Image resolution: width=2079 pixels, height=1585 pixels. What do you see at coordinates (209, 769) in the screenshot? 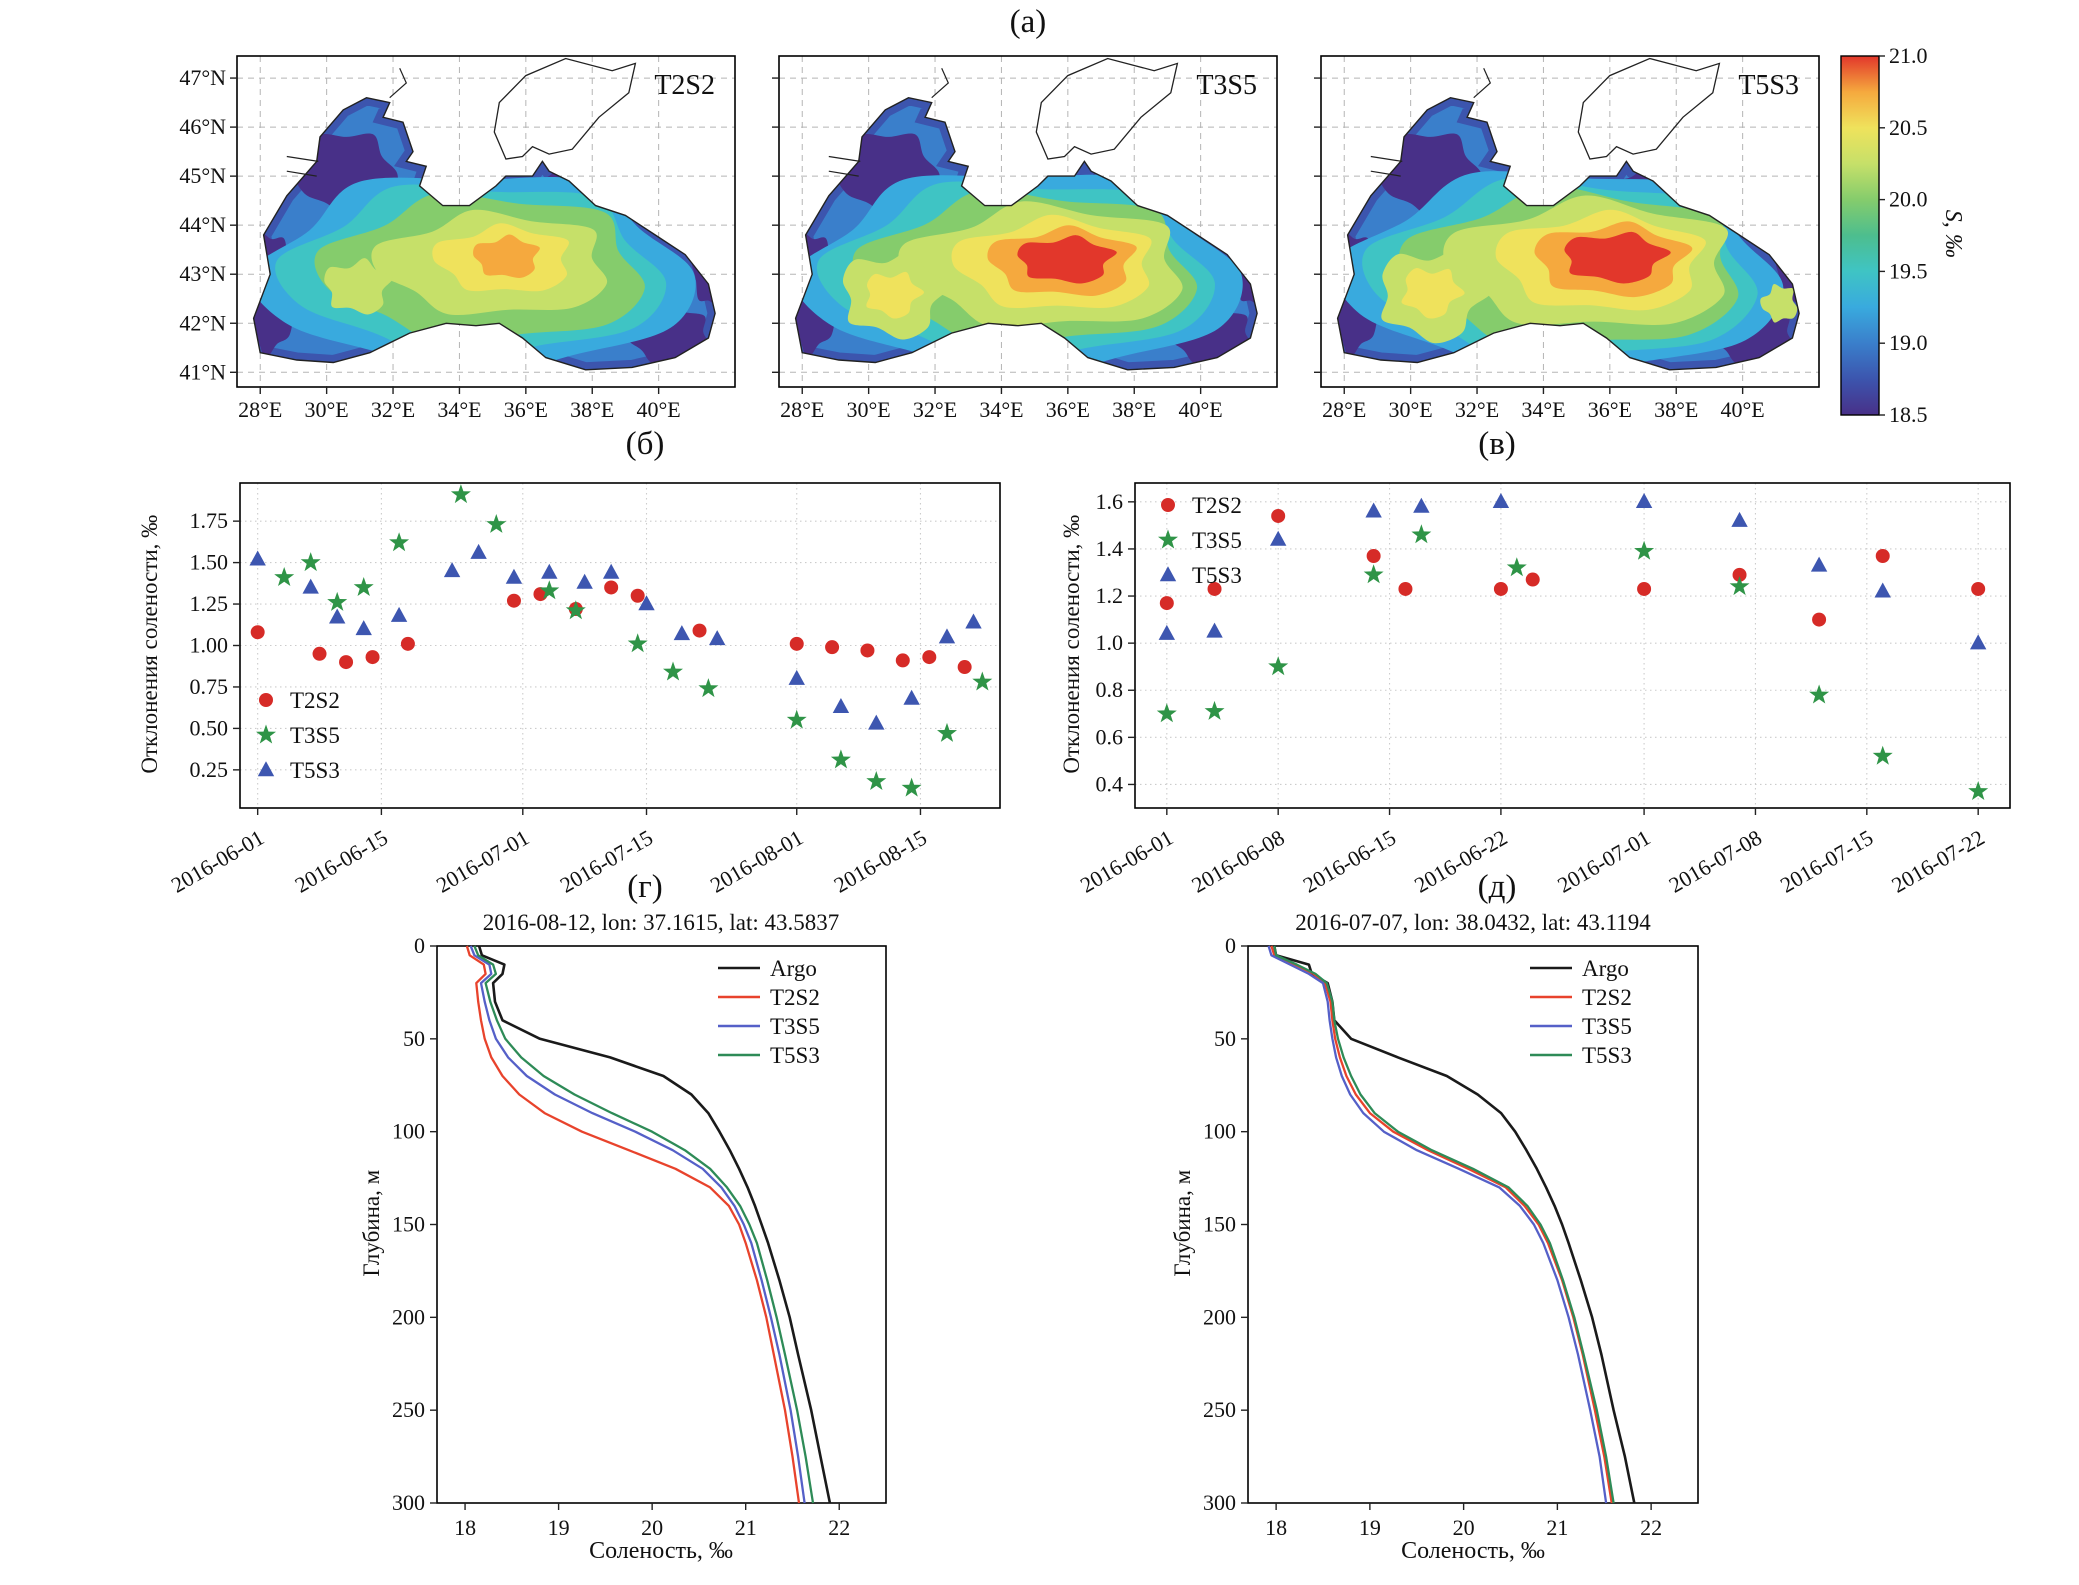
I see `svg-text: 0.25` at bounding box center [209, 769].